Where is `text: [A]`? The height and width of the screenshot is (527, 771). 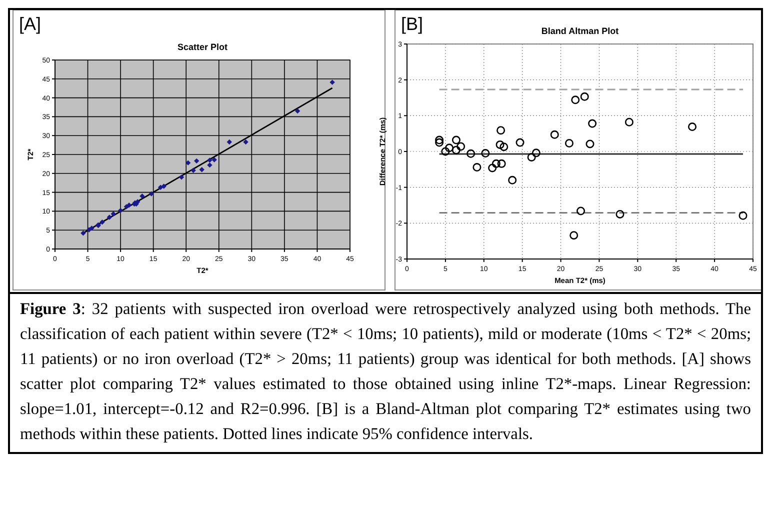 text: [A] is located at coordinates (30, 24).